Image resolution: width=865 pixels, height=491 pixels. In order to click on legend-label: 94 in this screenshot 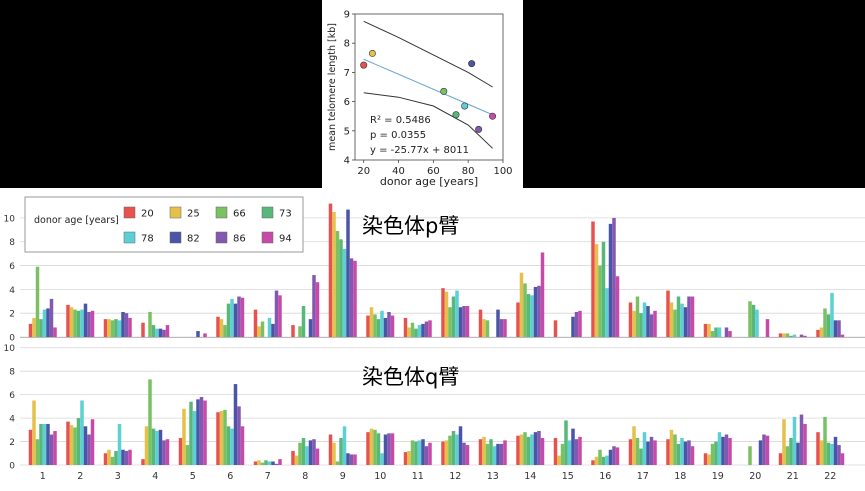, I will do `click(285, 239)`.